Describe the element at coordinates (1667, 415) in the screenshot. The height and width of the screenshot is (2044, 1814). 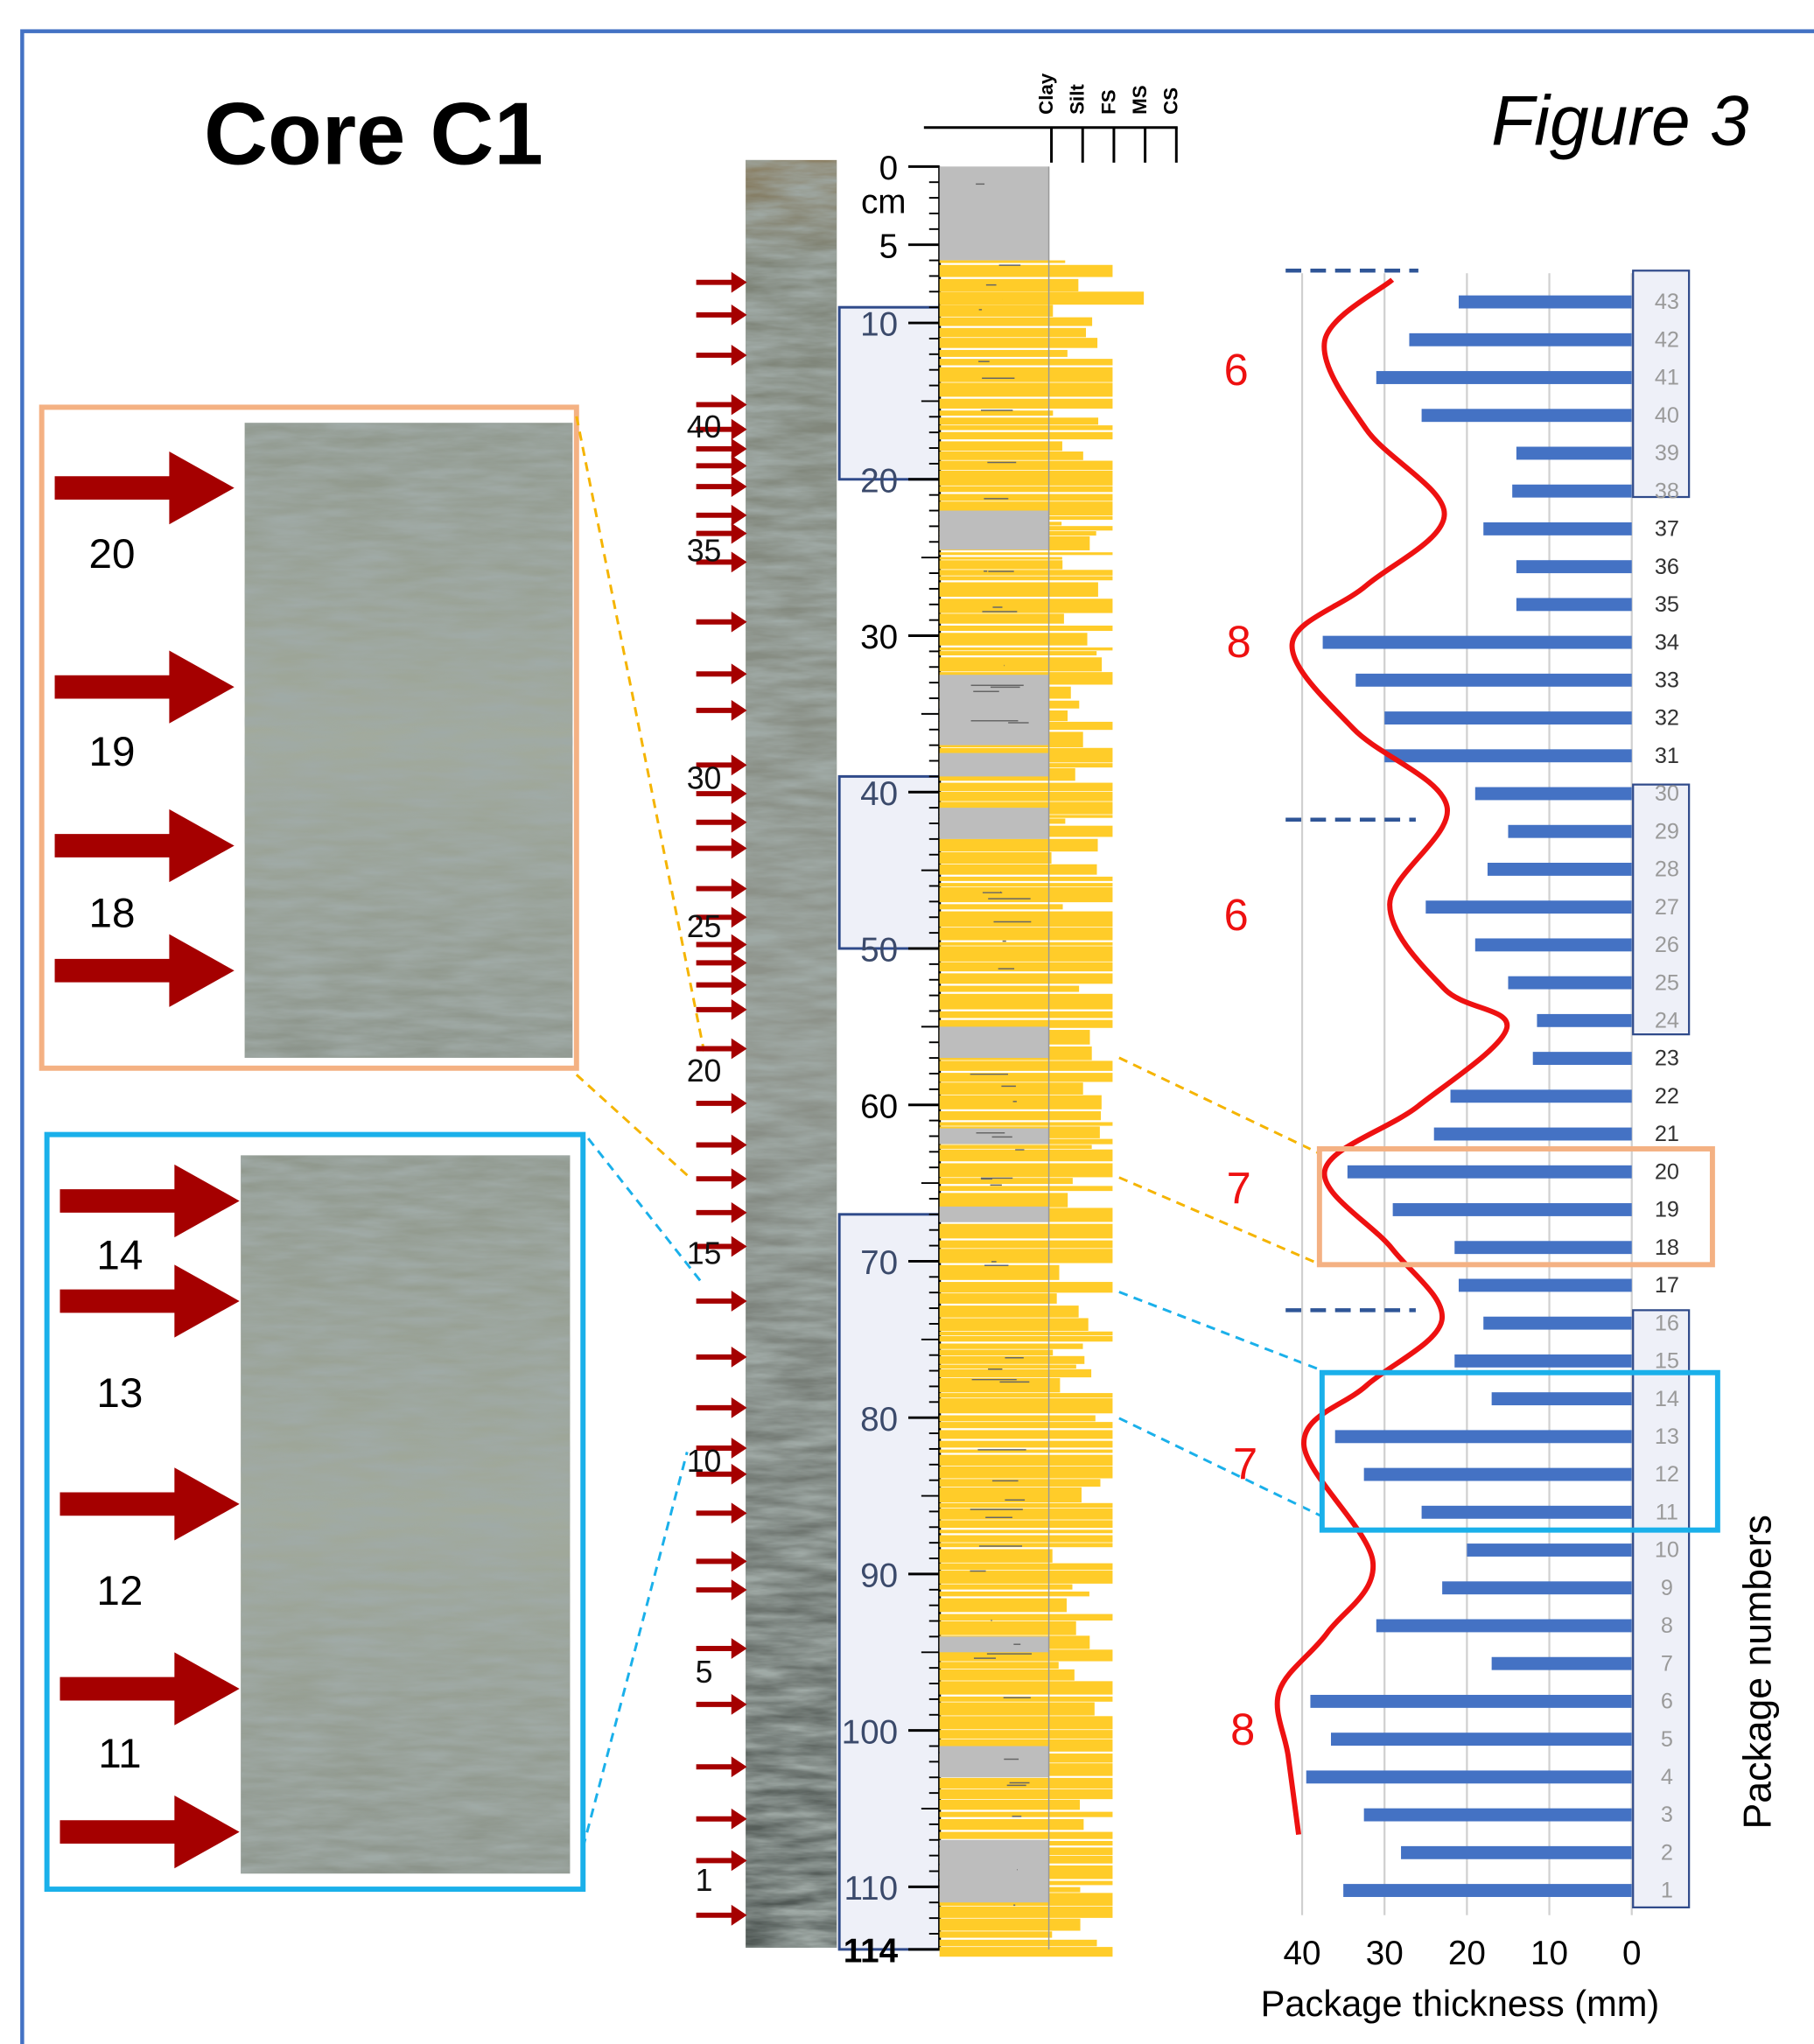
I see `y-tick-label: 40` at that location.